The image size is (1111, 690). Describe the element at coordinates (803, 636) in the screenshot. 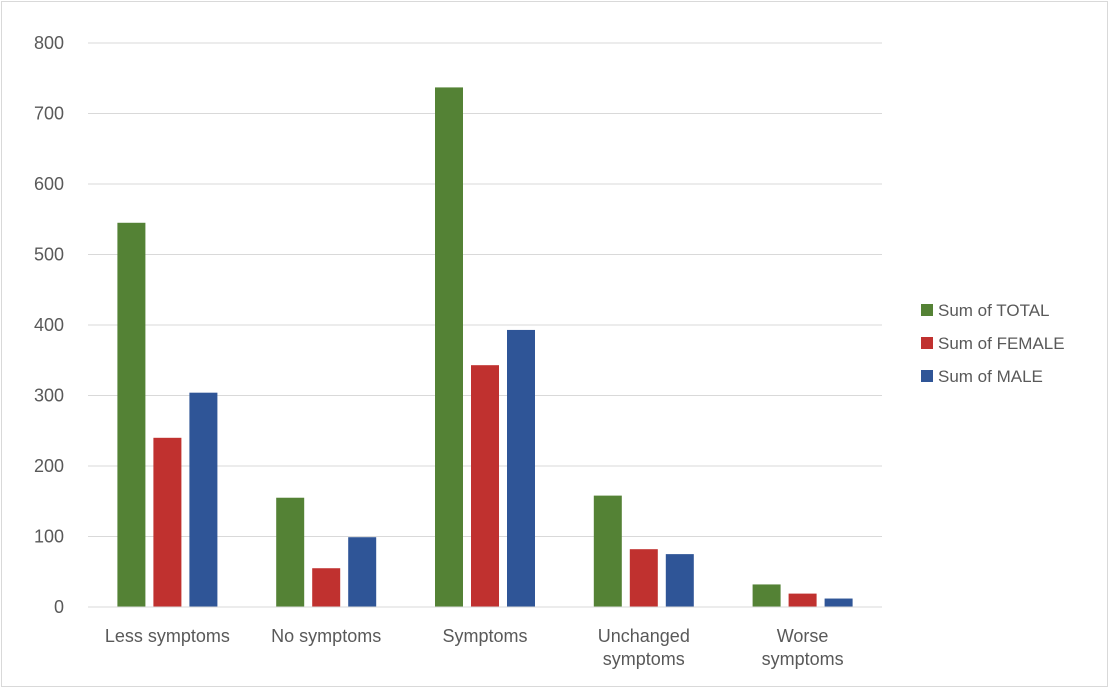

I see `x-category-label: Worse` at that location.